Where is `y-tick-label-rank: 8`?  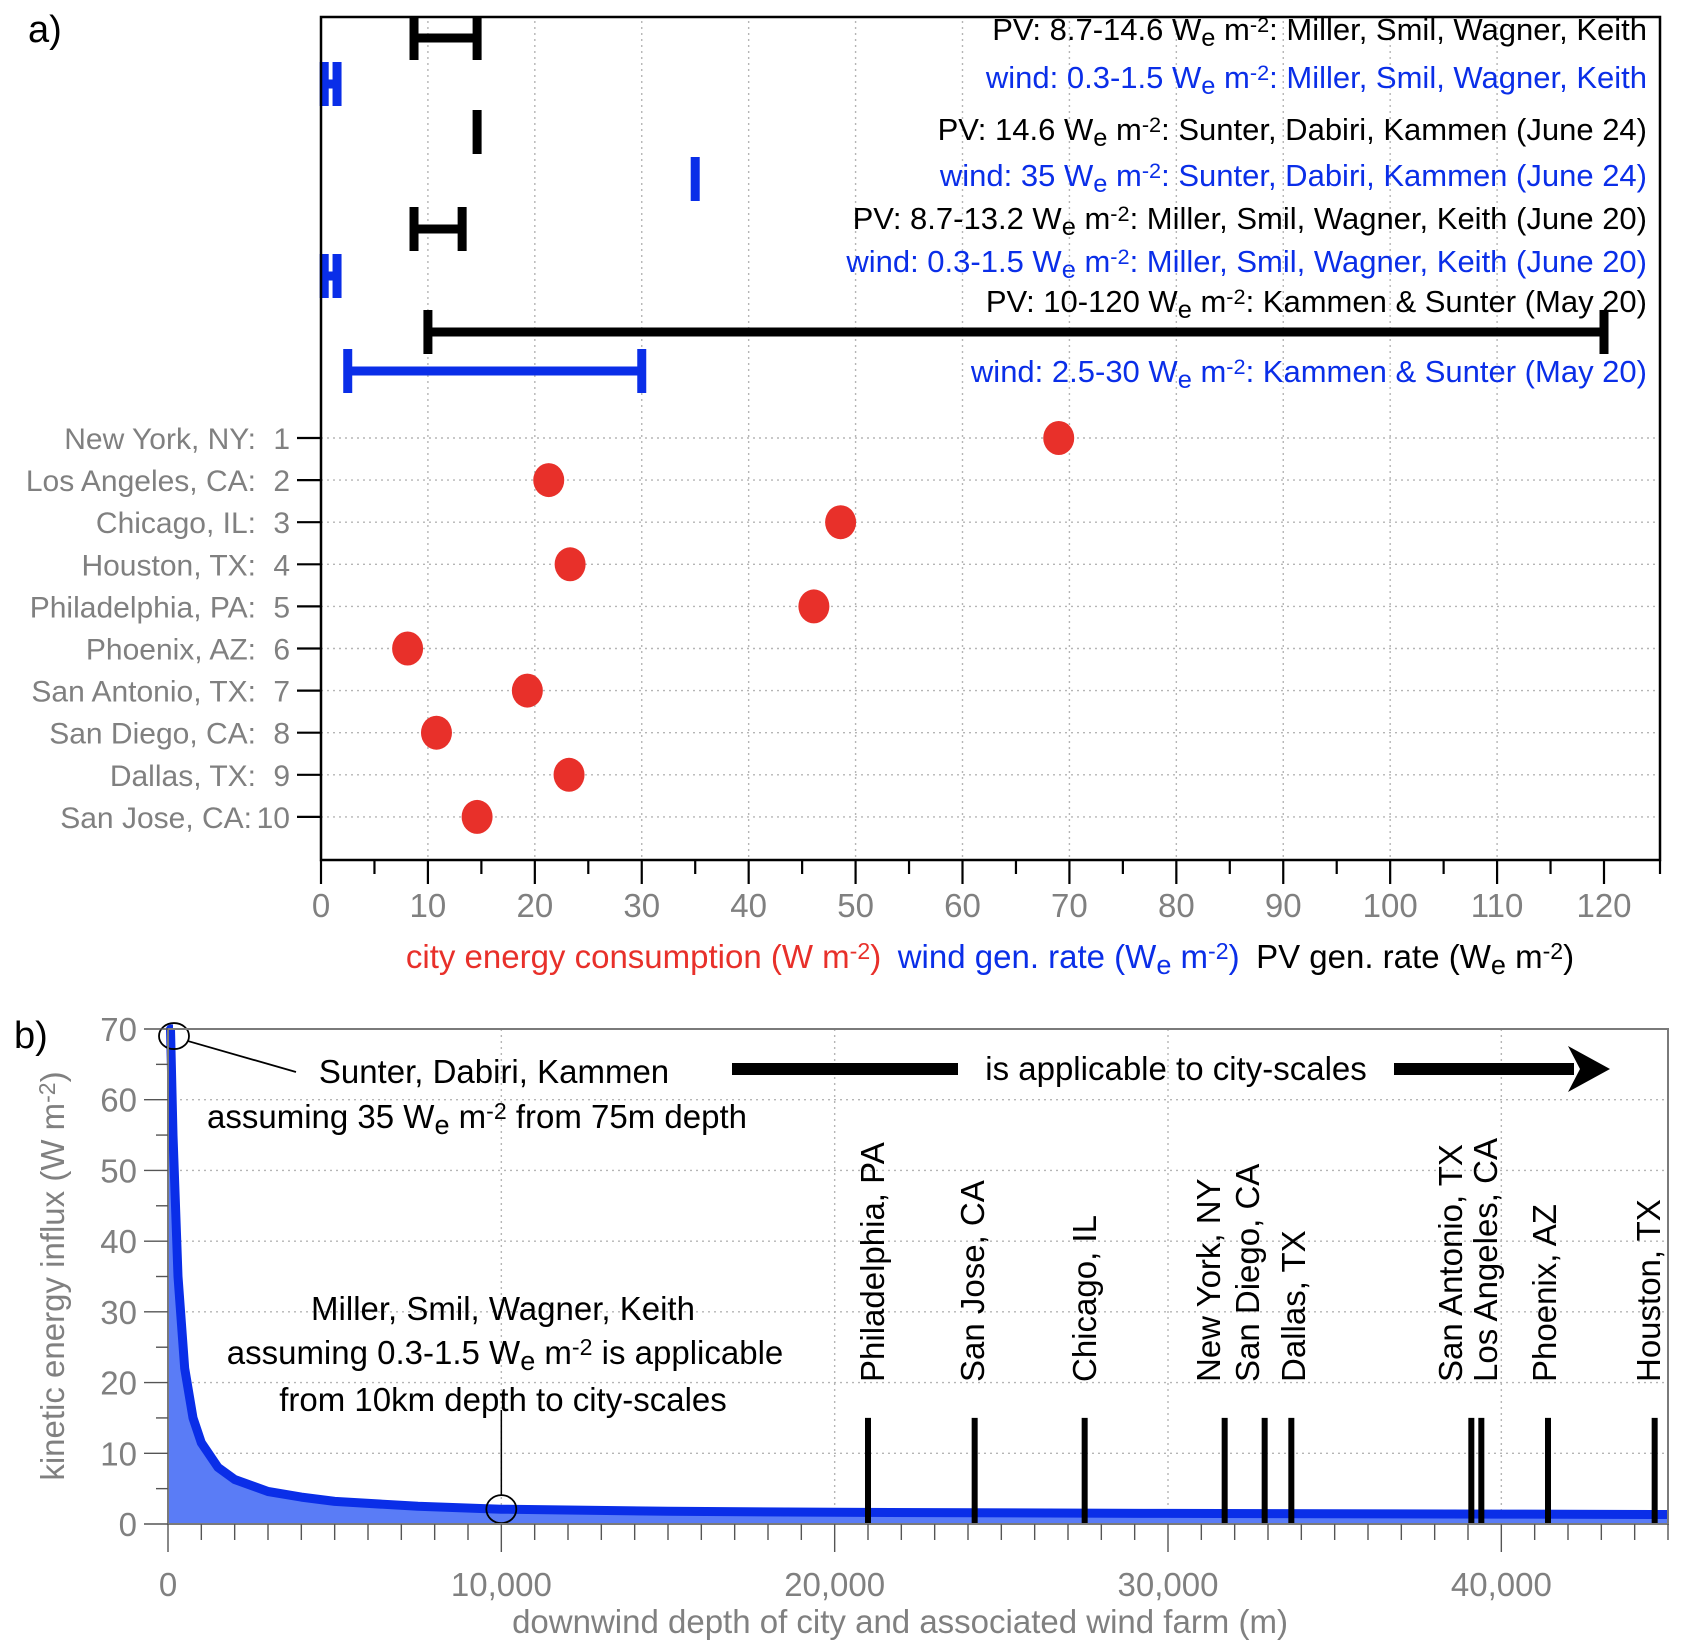 y-tick-label-rank: 8 is located at coordinates (281, 734).